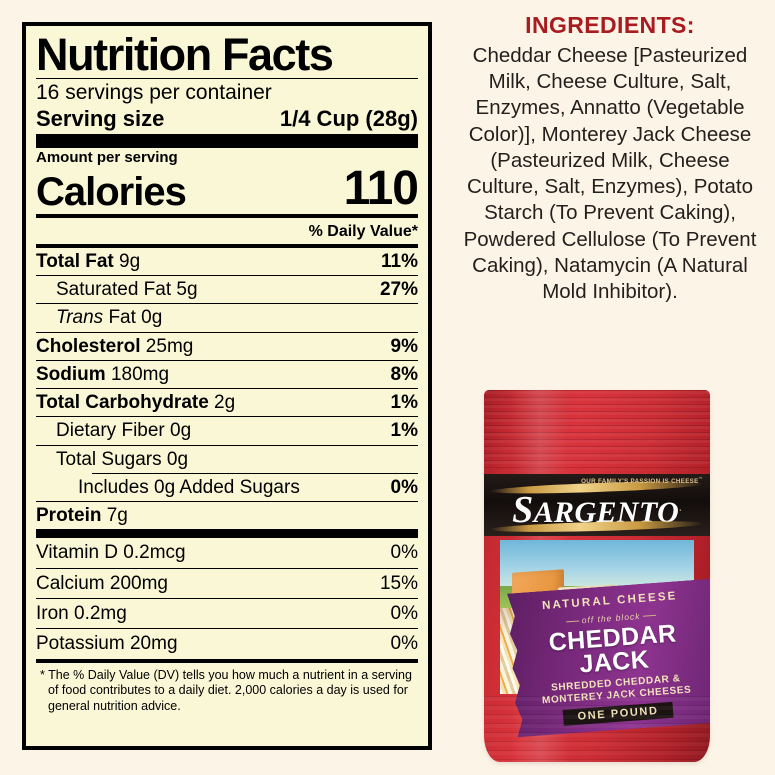 The image size is (775, 775). I want to click on vitamin-name: Potassium 20mg, so click(107, 644).